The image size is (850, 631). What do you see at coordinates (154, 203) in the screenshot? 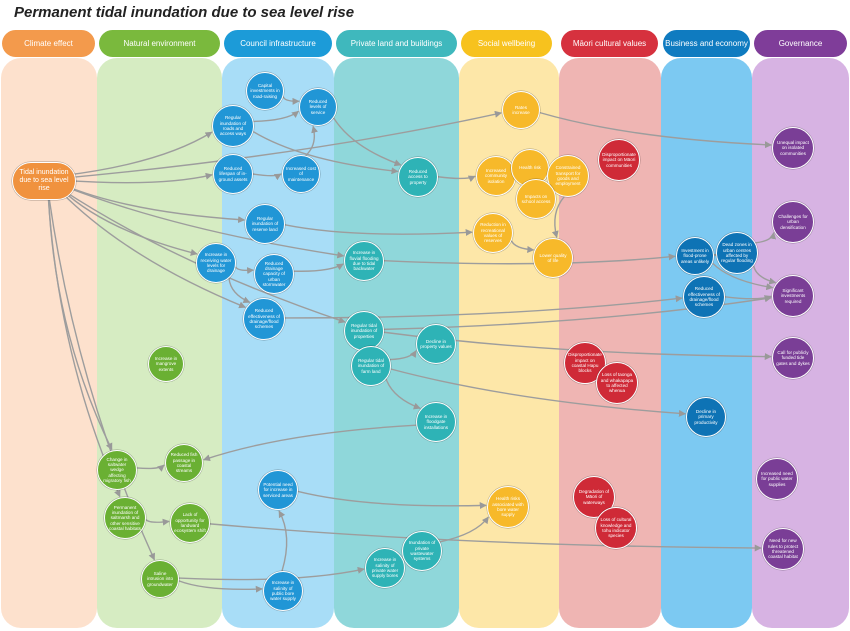
I see `connector-tidal-reserve` at bounding box center [154, 203].